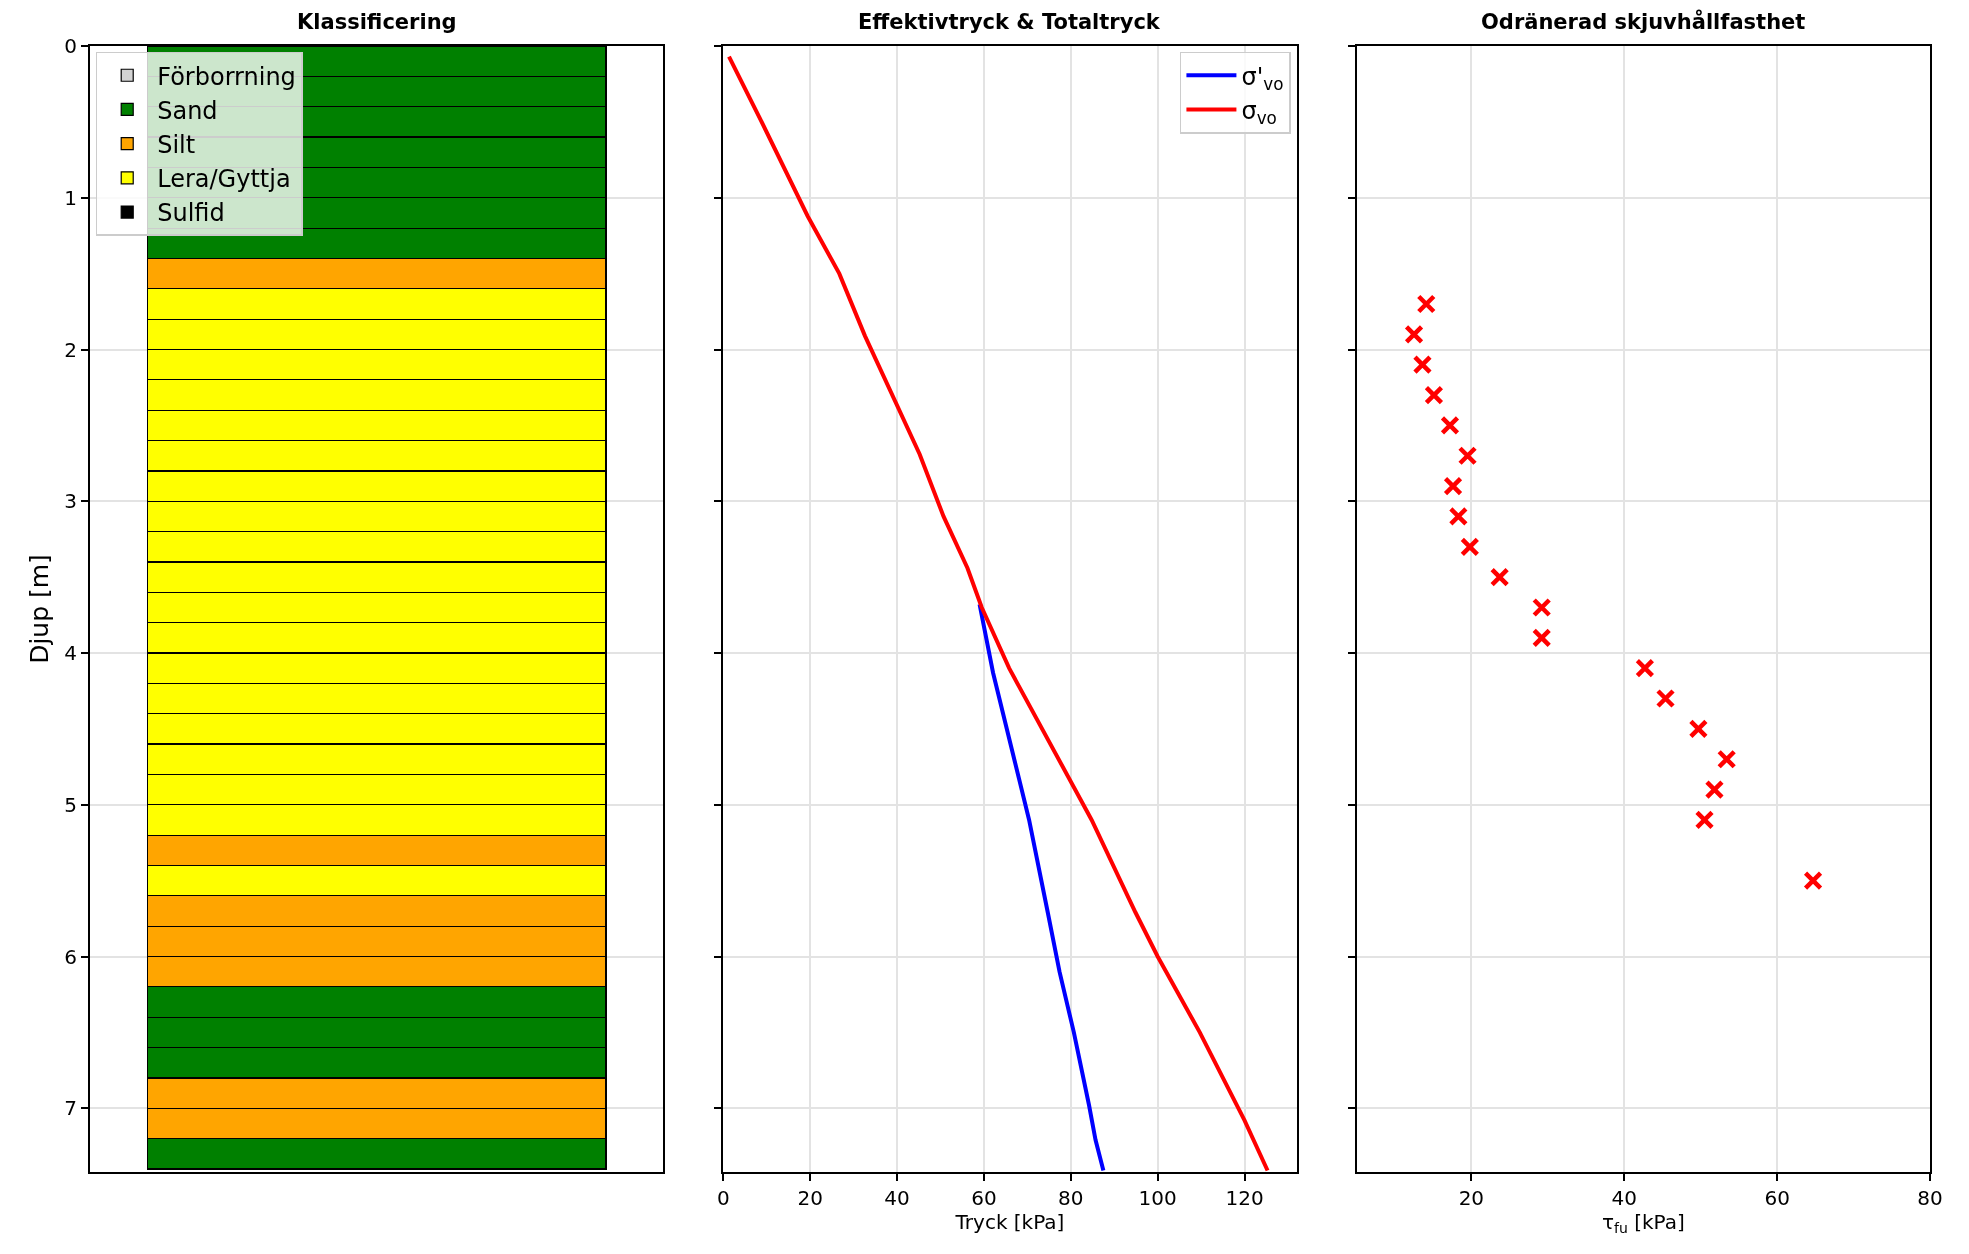 The width and height of the screenshot is (1969, 1254). I want to click on legend-label: σ'$_{vo}$, so click(1262, 78).